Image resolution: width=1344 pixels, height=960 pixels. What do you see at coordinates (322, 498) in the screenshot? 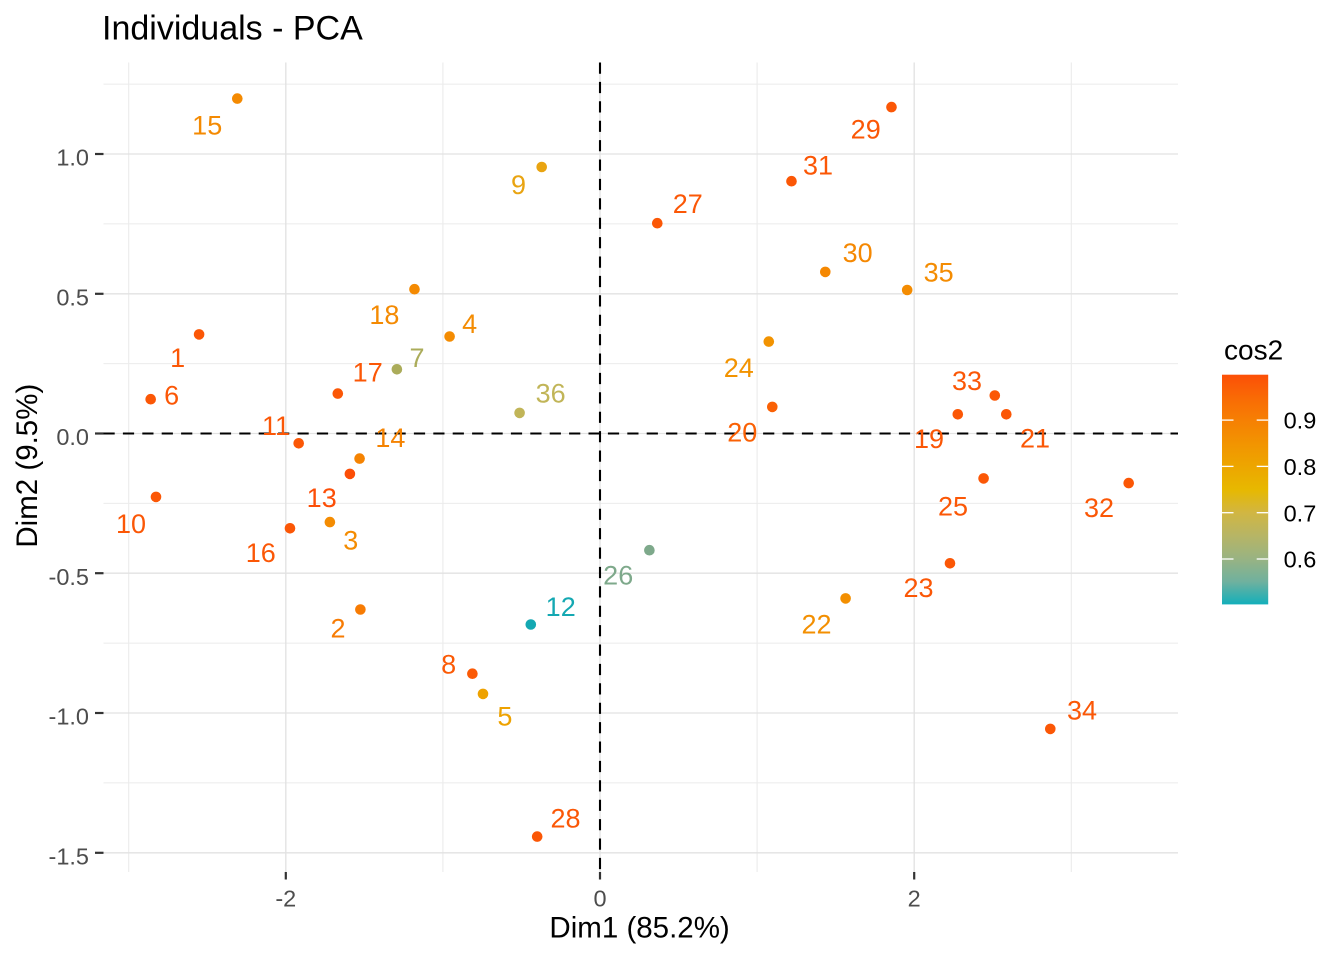
I see `svg-text: 13` at bounding box center [322, 498].